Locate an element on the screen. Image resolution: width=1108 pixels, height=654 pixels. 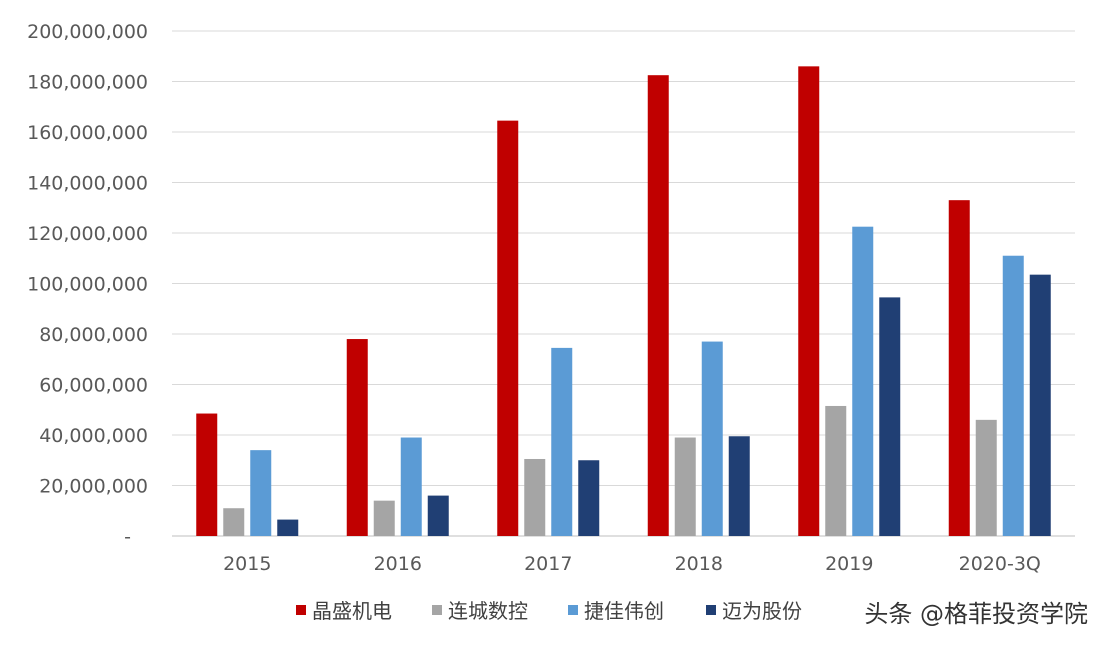
x-tick-label: 2015 is located at coordinates (247, 564).